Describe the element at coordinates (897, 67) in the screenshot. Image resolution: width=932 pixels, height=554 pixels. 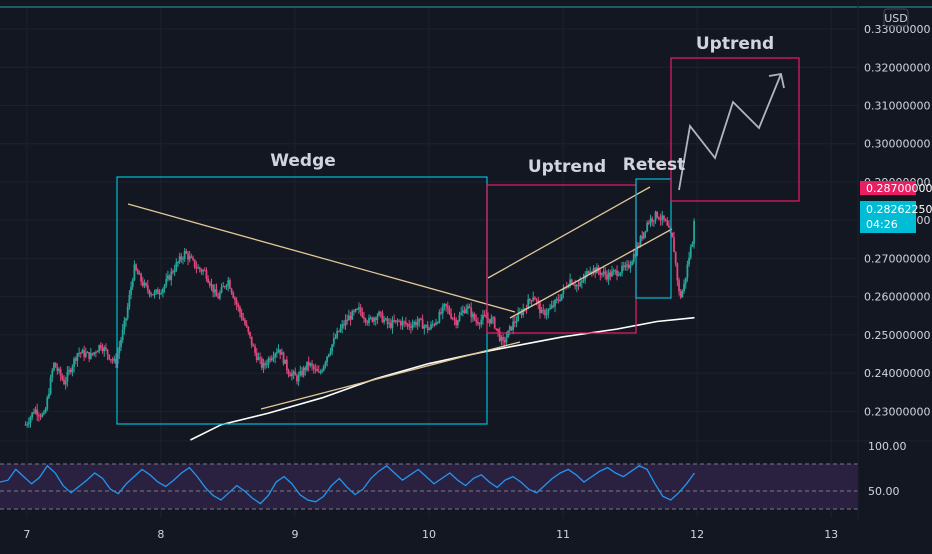
I see `price-tick-label: 0.32000000` at that location.